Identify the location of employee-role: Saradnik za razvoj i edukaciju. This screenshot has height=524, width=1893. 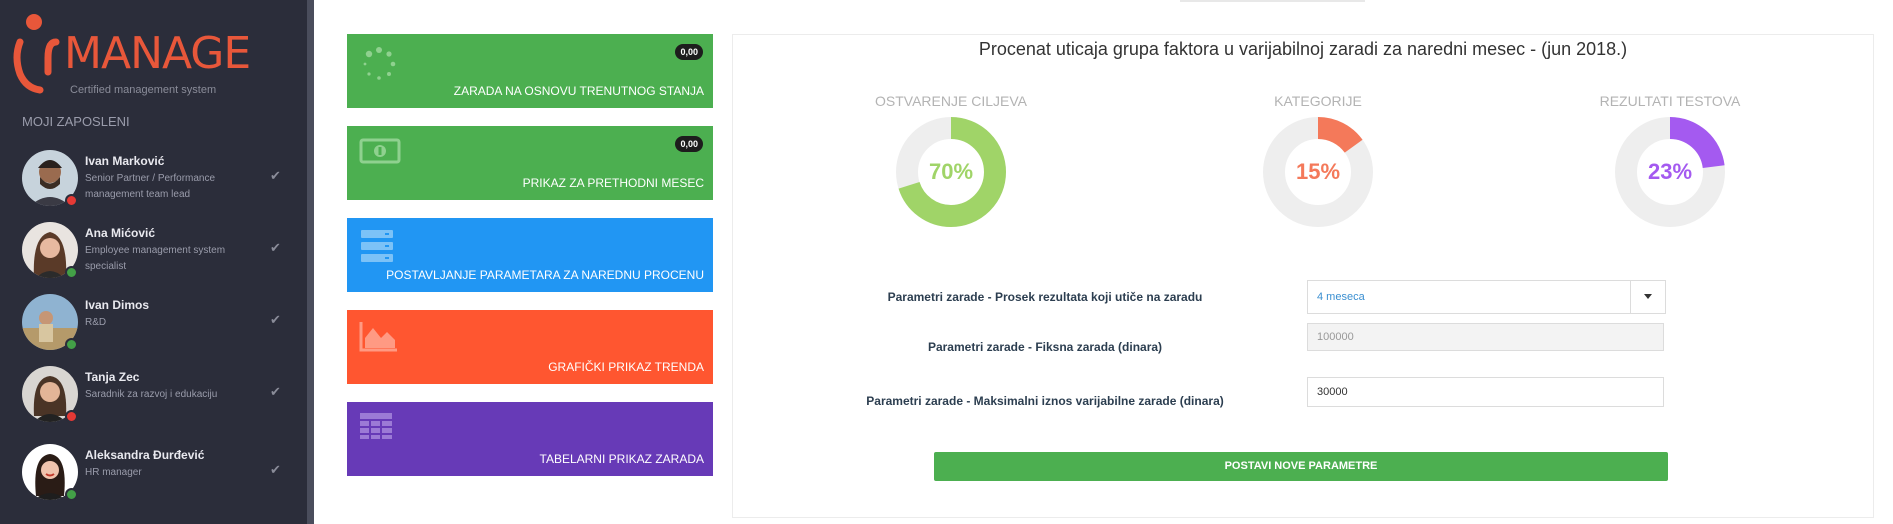
(151, 394).